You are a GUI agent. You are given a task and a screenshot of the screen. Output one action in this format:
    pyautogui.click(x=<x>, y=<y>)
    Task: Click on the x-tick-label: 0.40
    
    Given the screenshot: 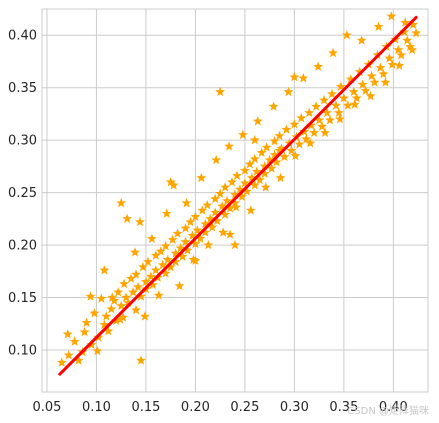 What is the action you would take?
    pyautogui.click(x=393, y=407)
    